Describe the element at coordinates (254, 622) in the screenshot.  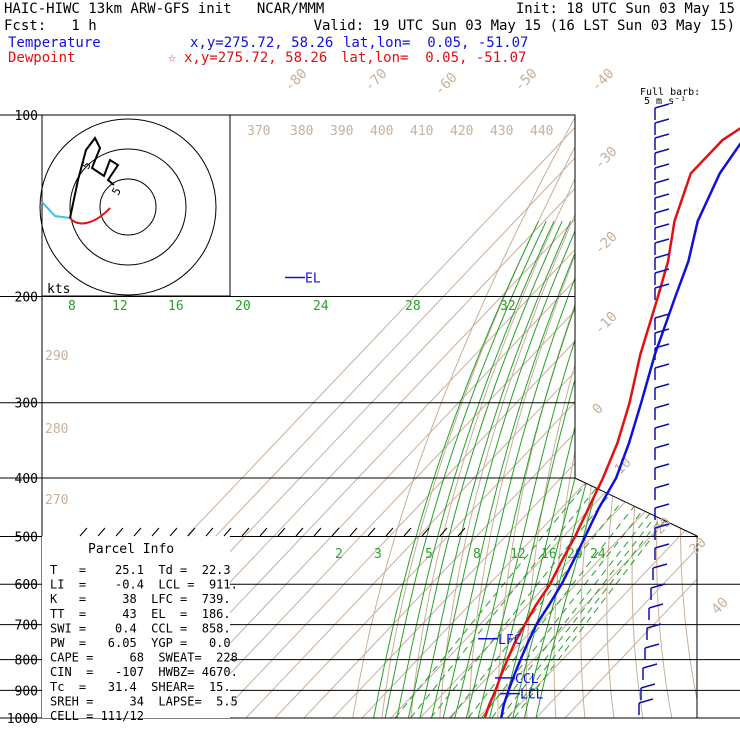
I see `parcel-info-box` at that location.